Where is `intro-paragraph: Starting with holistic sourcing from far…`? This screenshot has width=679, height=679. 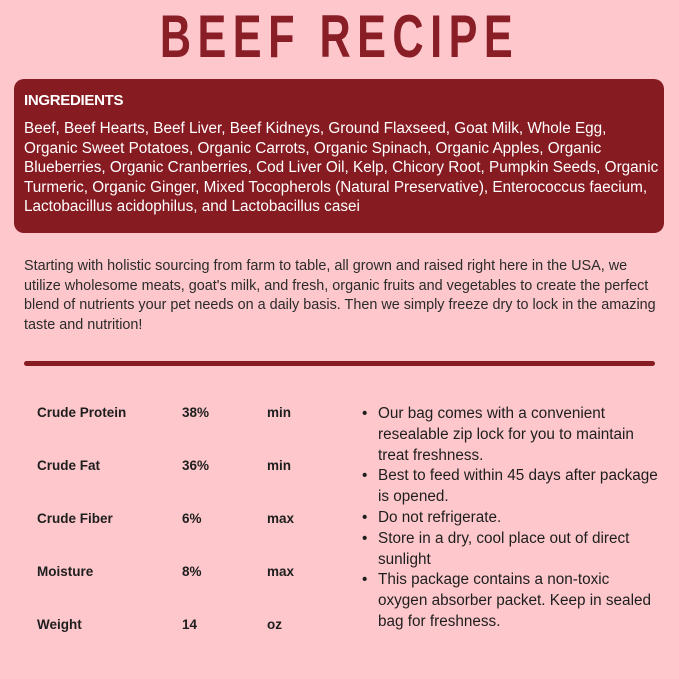 intro-paragraph: Starting with holistic sourcing from far… is located at coordinates (340, 295).